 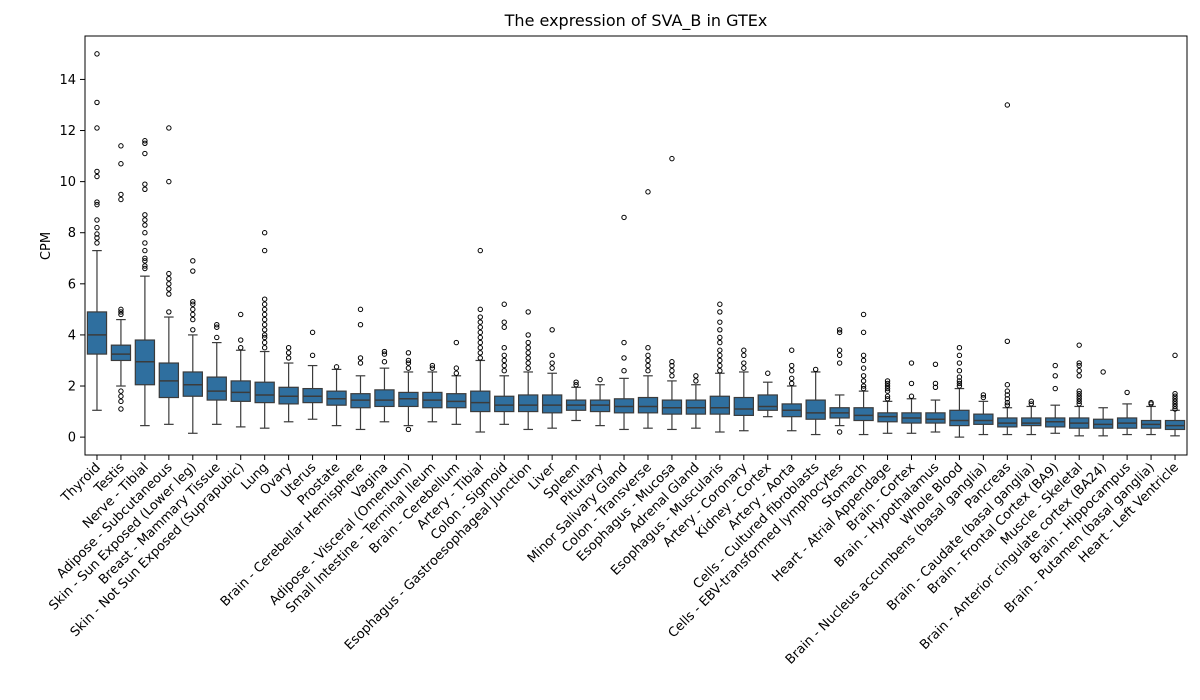 I want to click on y-tick-label: 6, so click(x=72, y=284).